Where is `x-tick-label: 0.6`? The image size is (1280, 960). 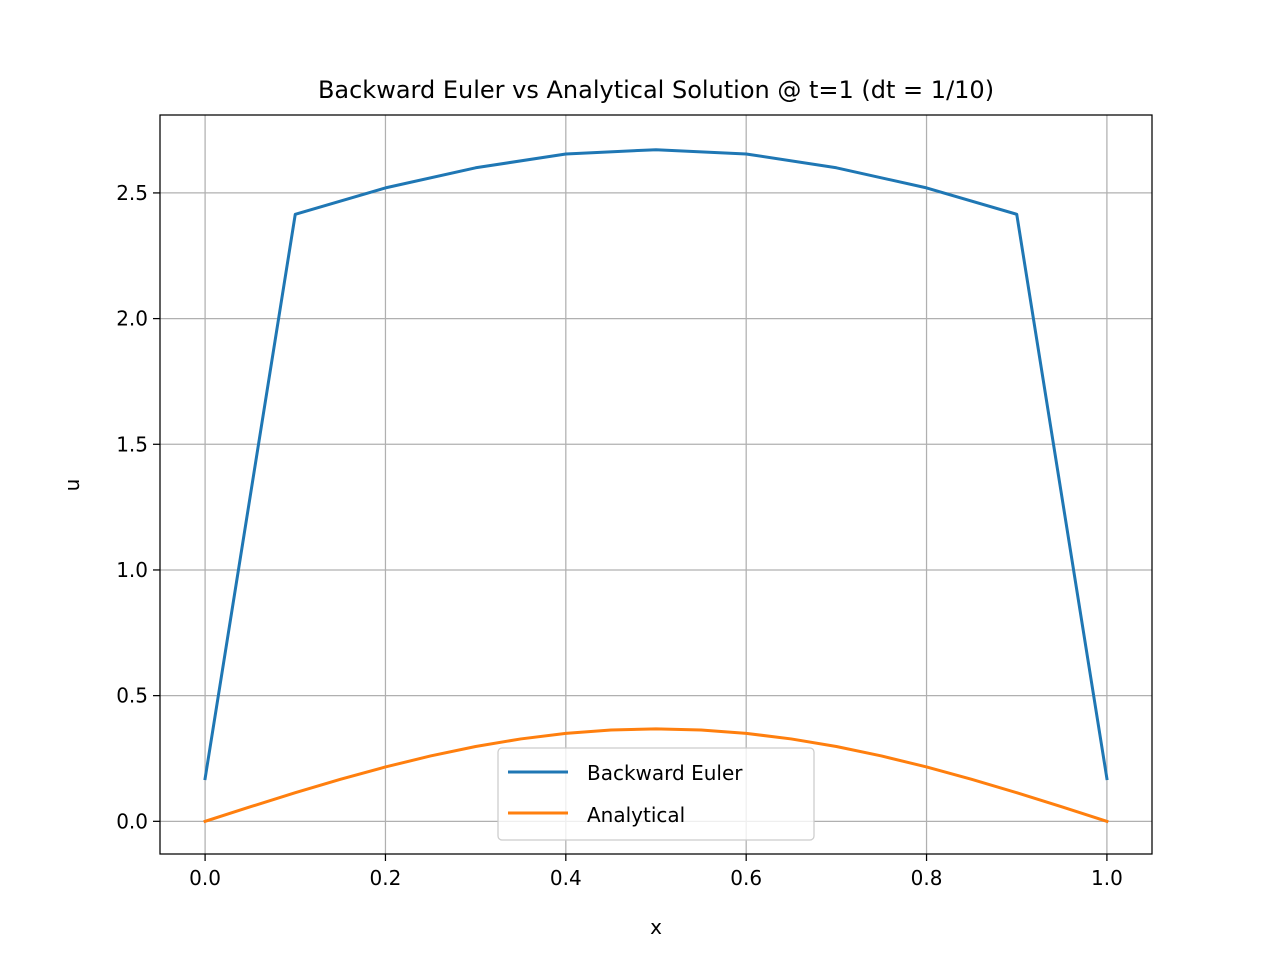 x-tick-label: 0.6 is located at coordinates (746, 878).